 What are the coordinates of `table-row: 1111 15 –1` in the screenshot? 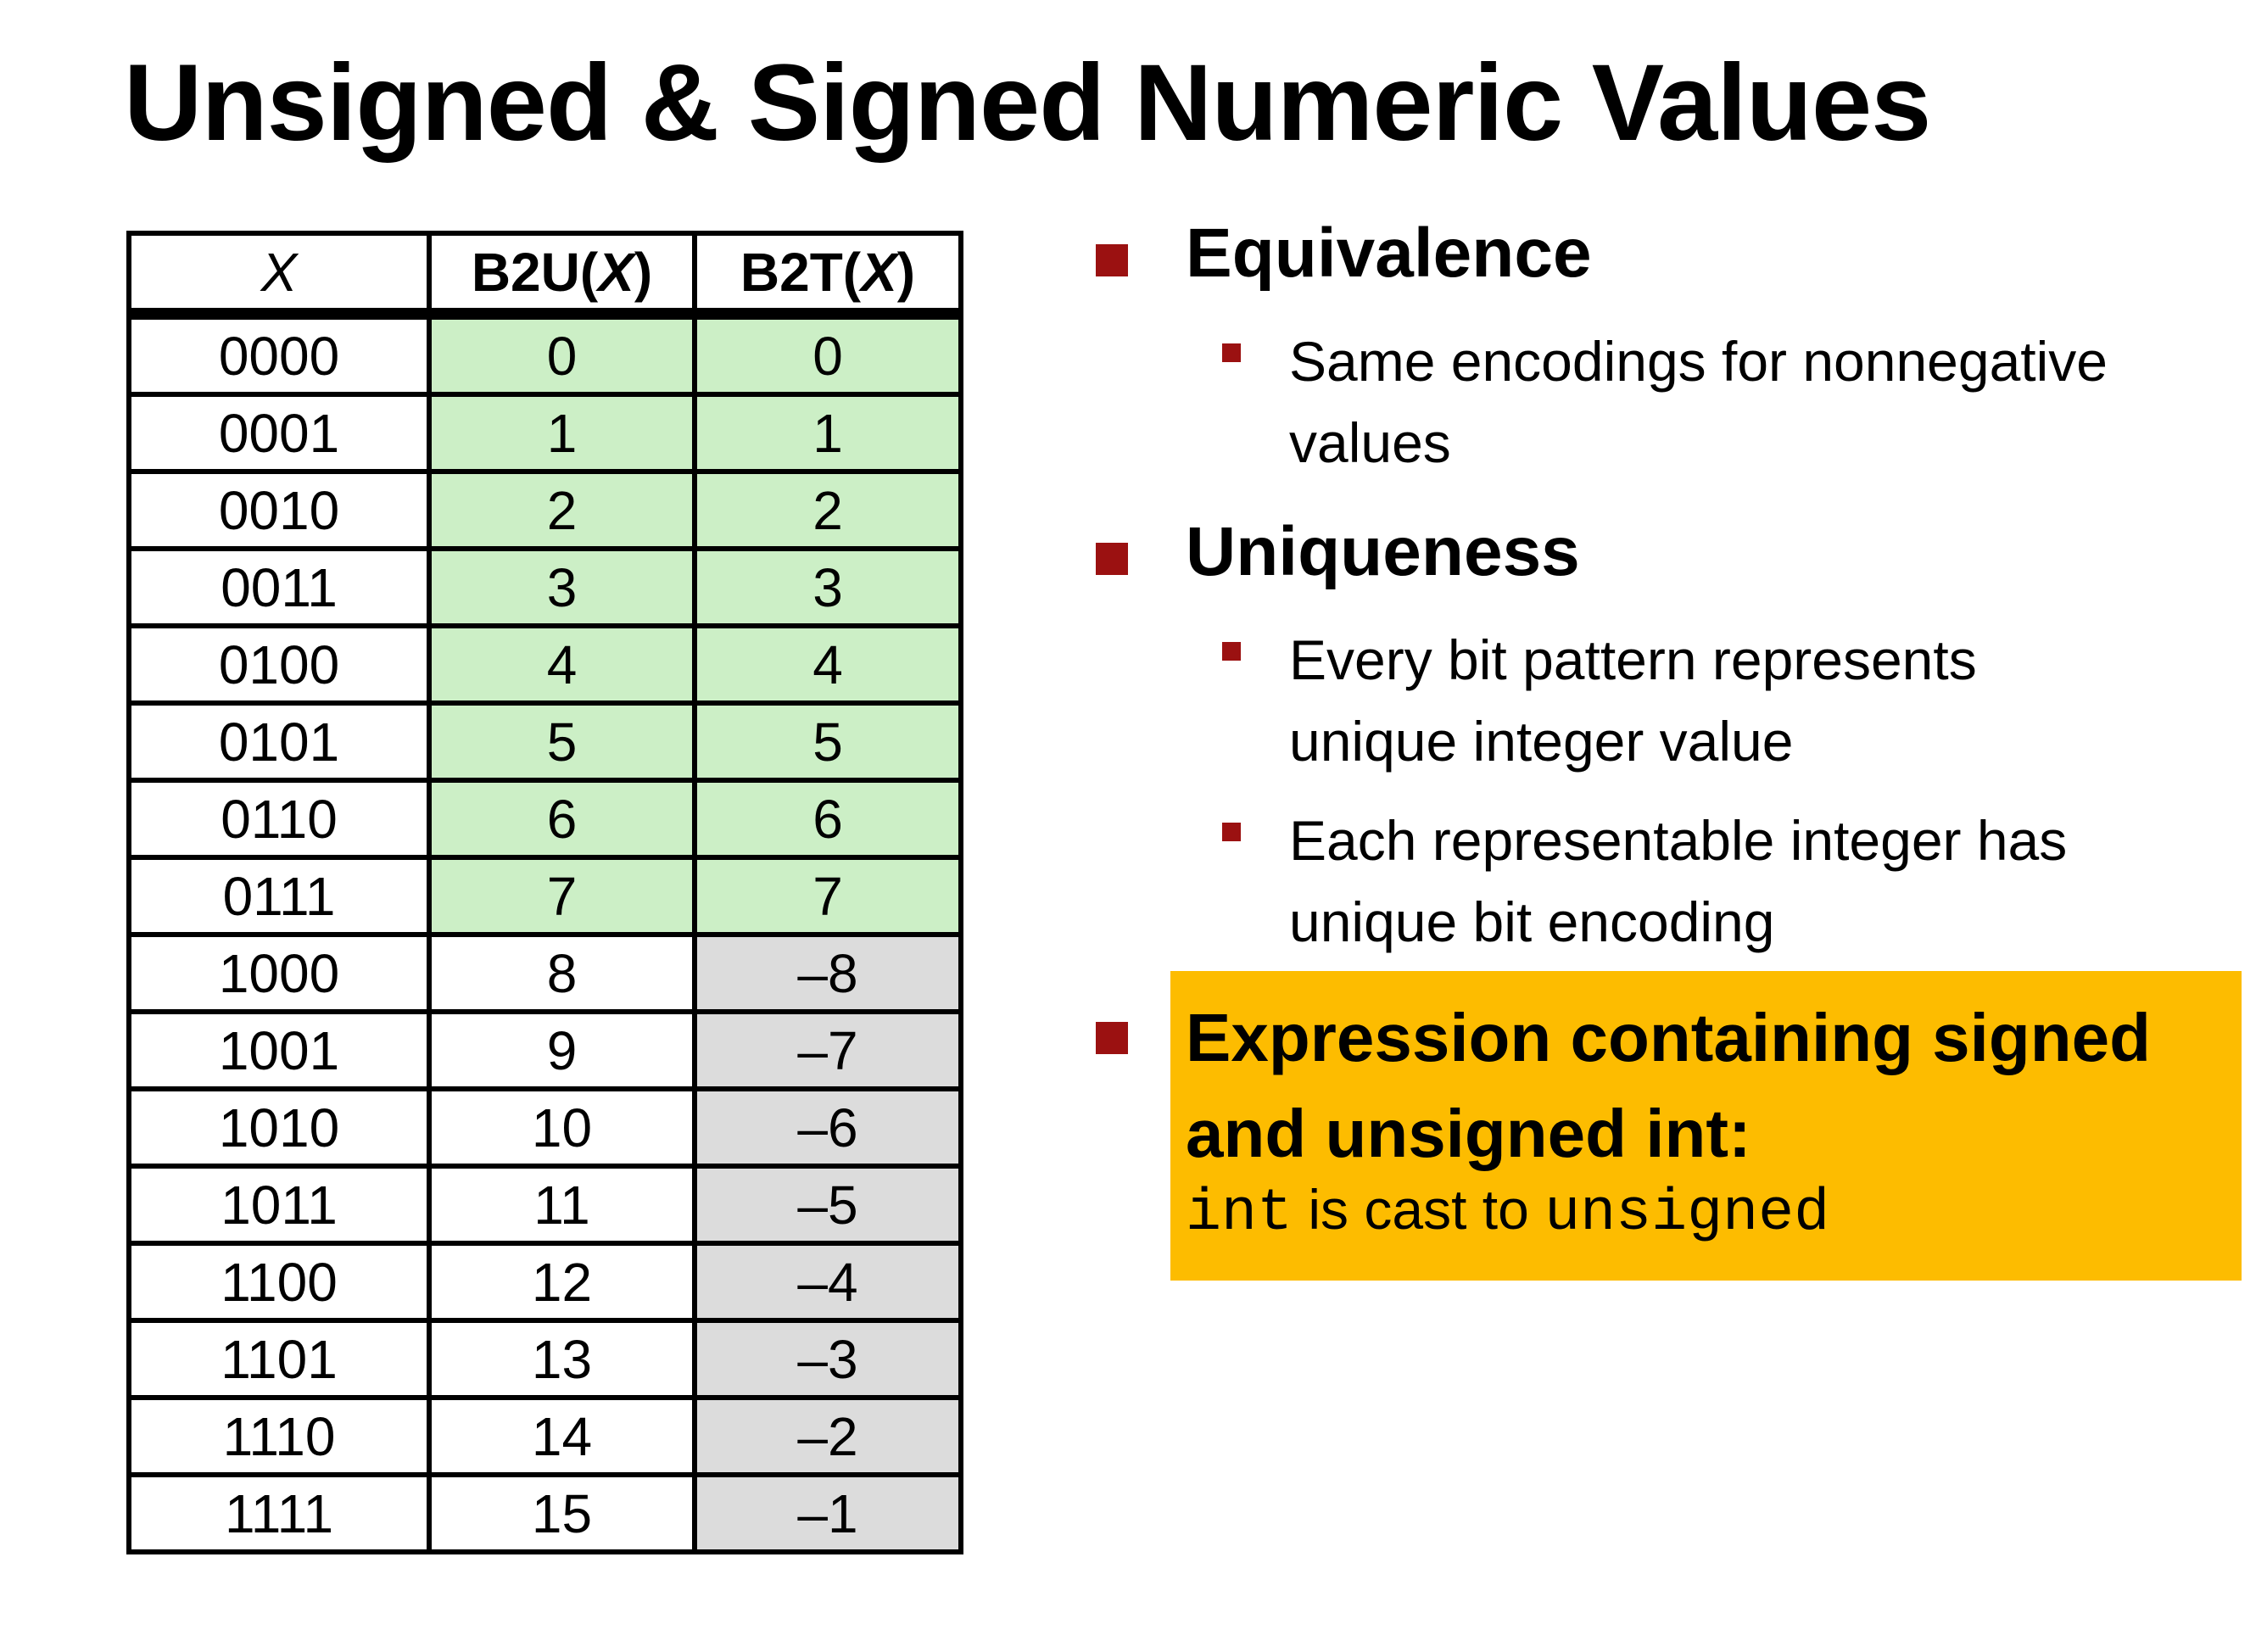 It's located at (545, 1513).